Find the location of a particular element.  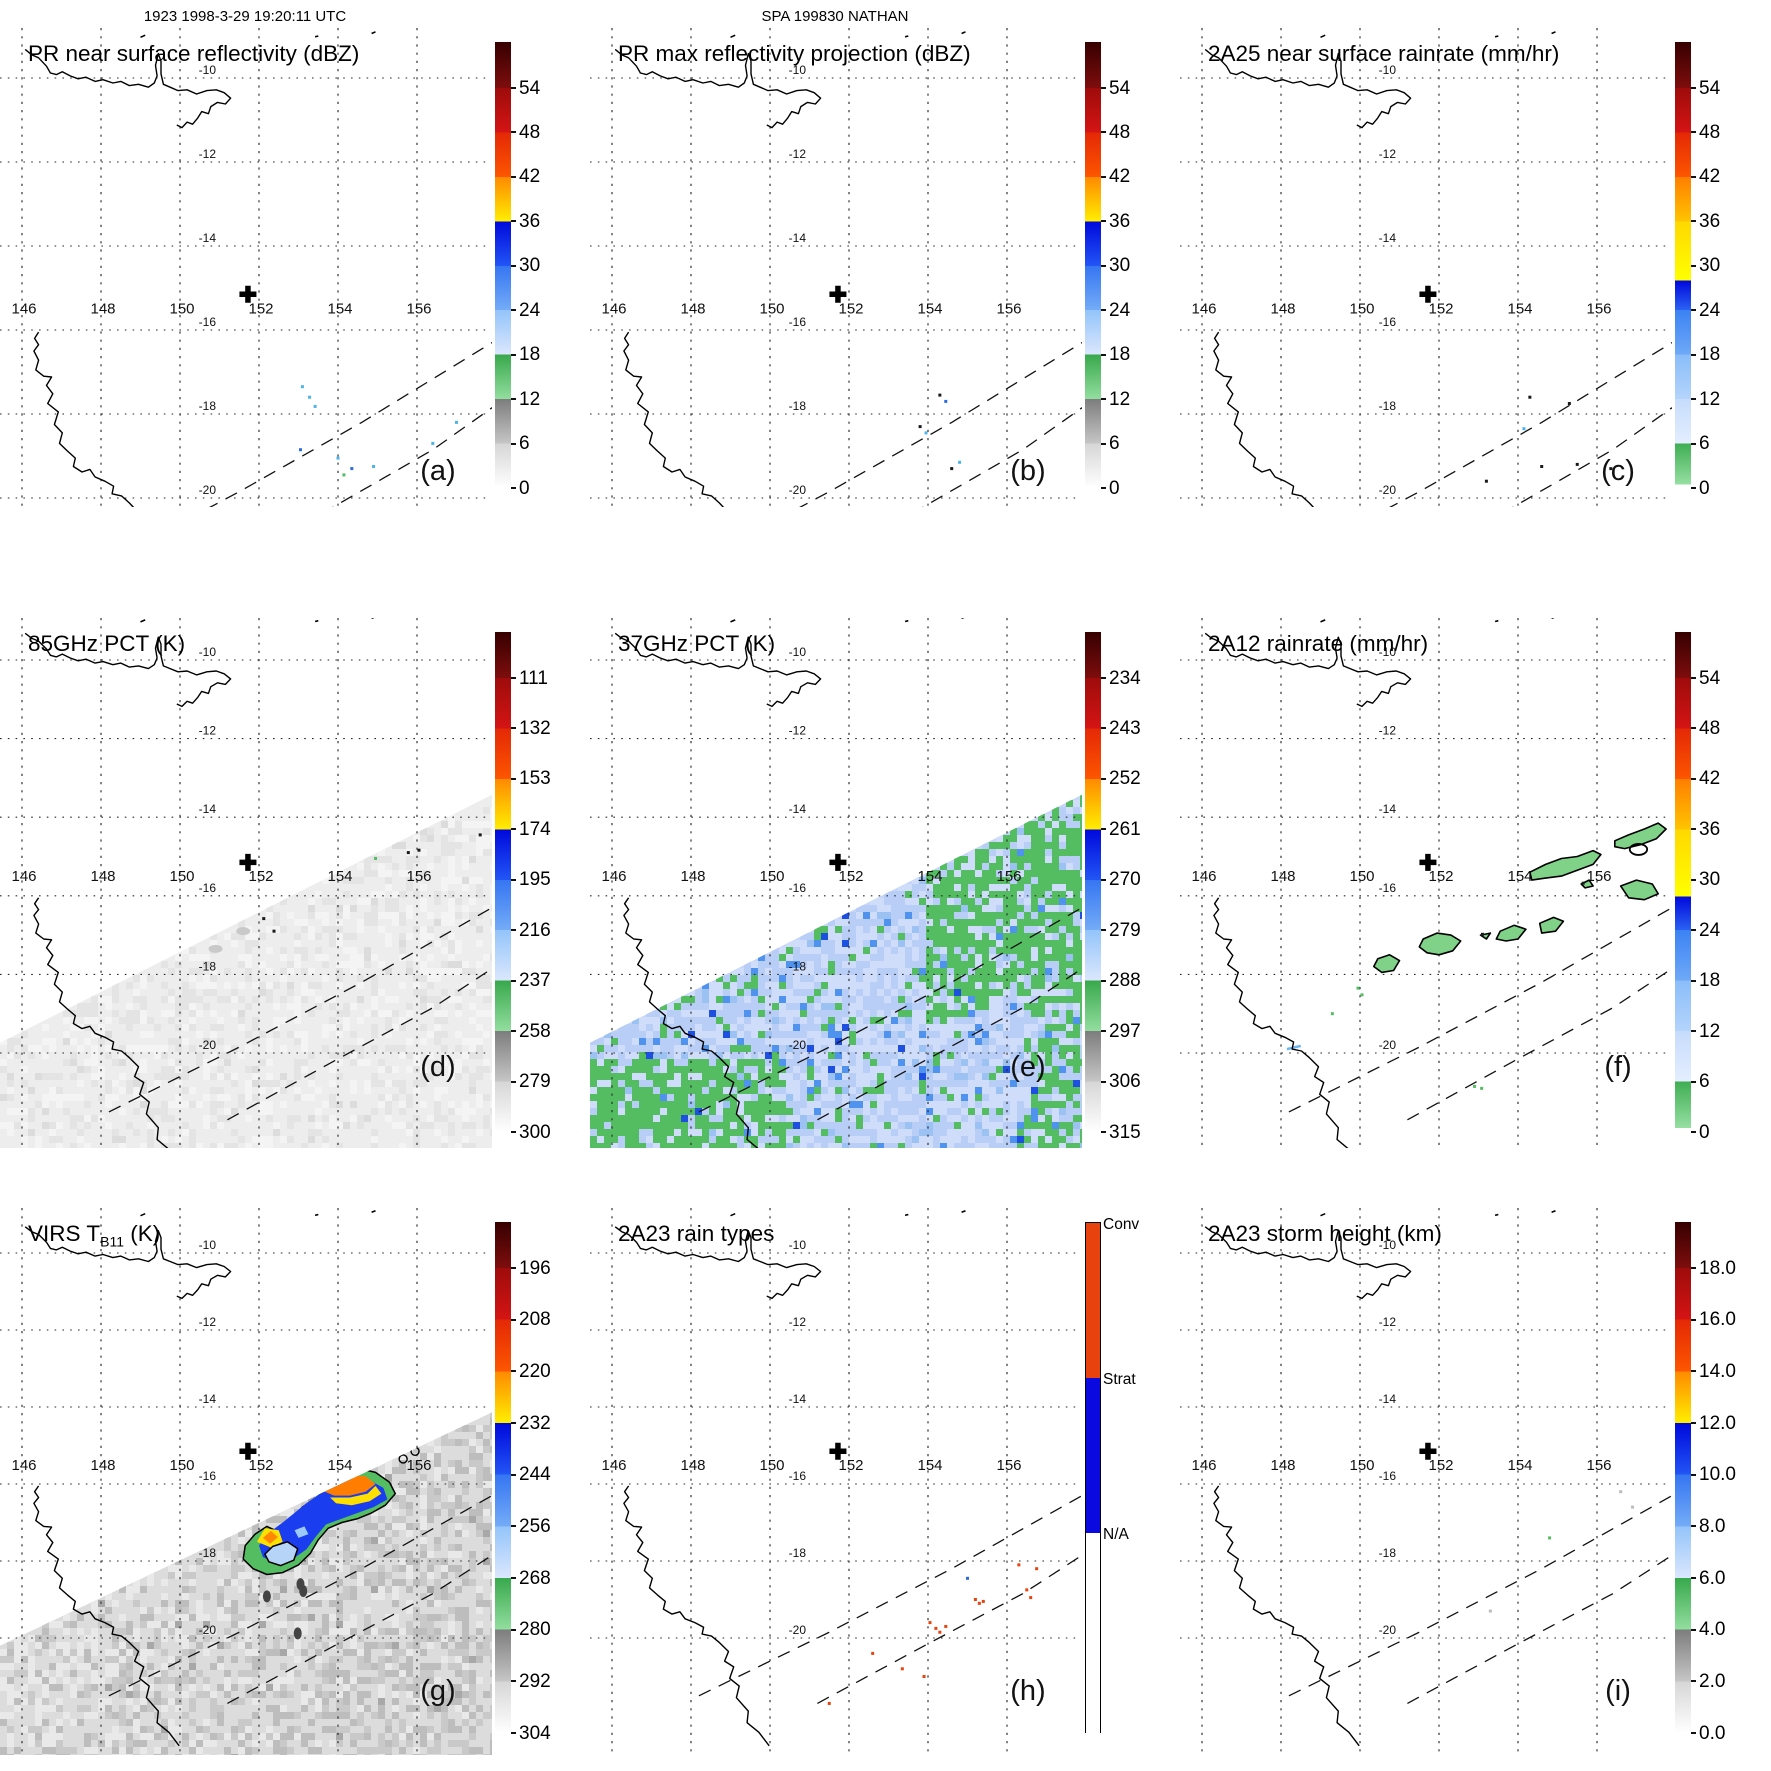

map-h: -10 -12 -14 -16 -18 -20 146 148 150 152 154 156 (h) is located at coordinates (836, 1481).